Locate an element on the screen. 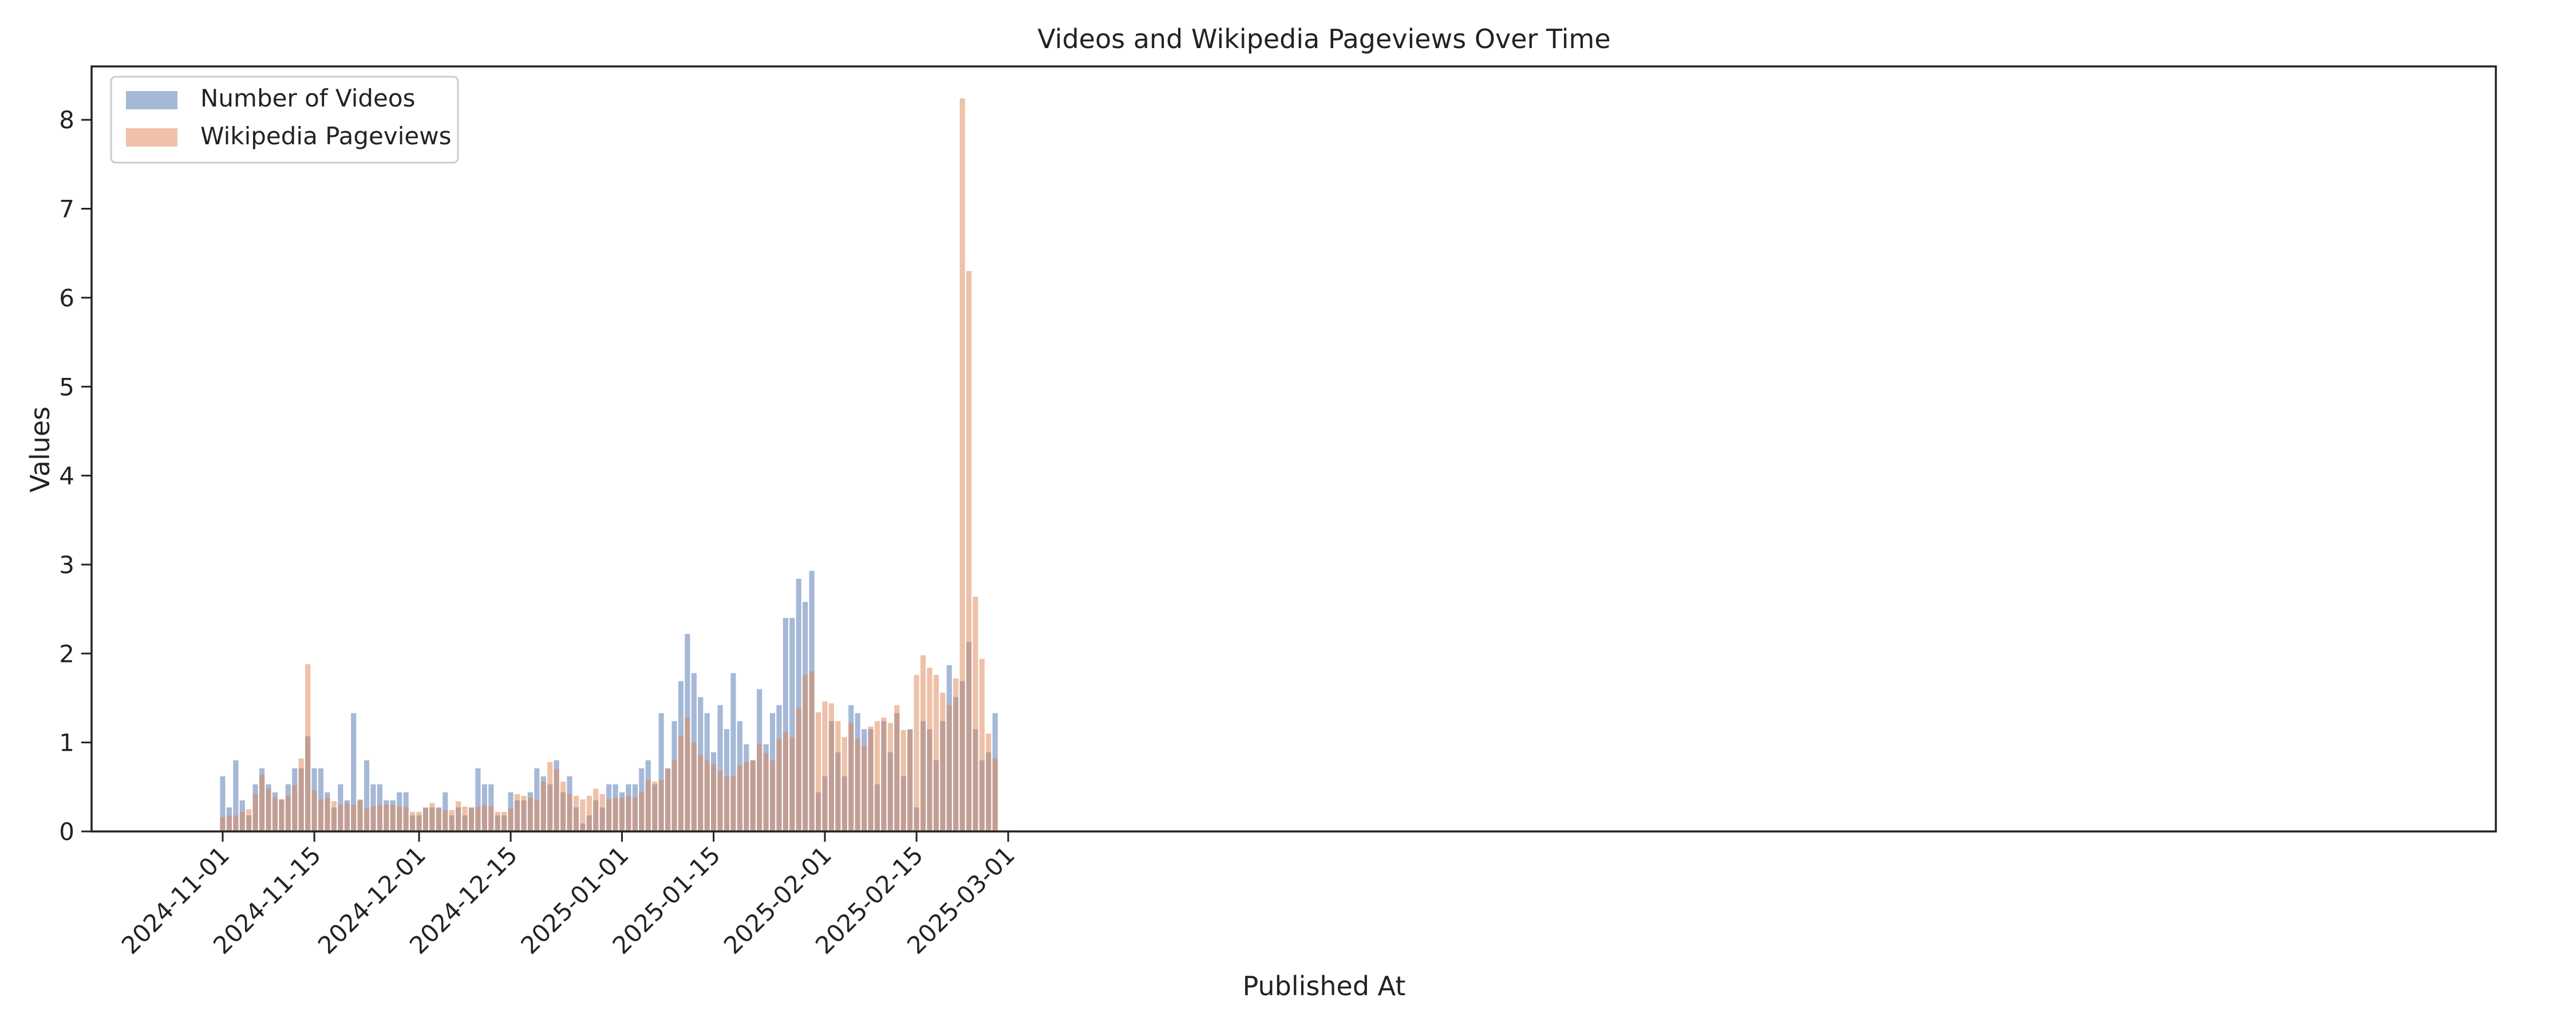 Image resolution: width=2576 pixels, height=1033 pixels. y-tick-label: 5 is located at coordinates (66, 387).